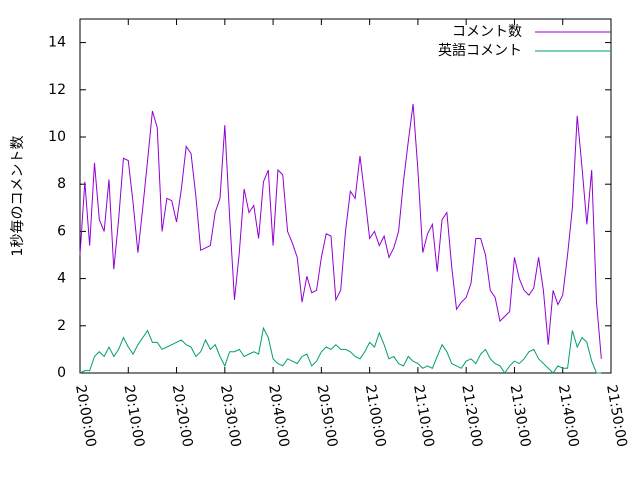 This screenshot has height=480, width=640. I want to click on y-tick-label: 12, so click(57, 90).